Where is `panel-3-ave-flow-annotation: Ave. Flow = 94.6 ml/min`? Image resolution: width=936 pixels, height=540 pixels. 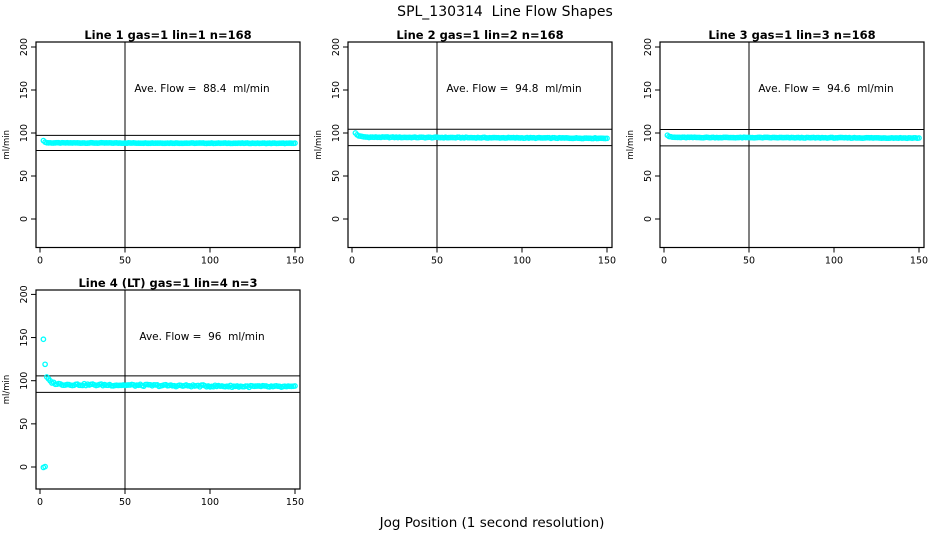 panel-3-ave-flow-annotation: Ave. Flow = 94.6 ml/min is located at coordinates (826, 89).